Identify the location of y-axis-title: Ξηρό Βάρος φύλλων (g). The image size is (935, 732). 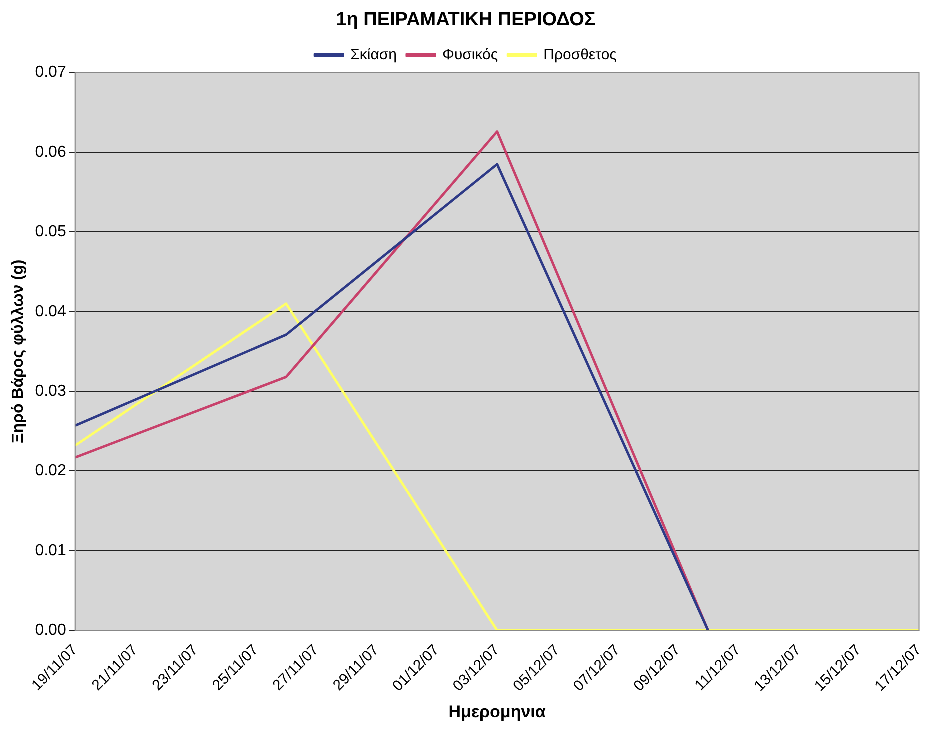
(19, 352).